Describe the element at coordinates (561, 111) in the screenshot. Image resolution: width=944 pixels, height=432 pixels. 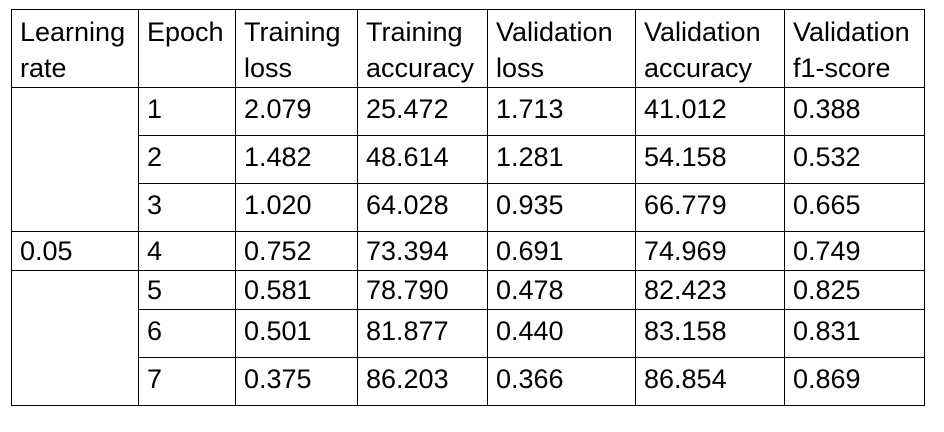
I see `validation-loss-cell: 1.713` at that location.